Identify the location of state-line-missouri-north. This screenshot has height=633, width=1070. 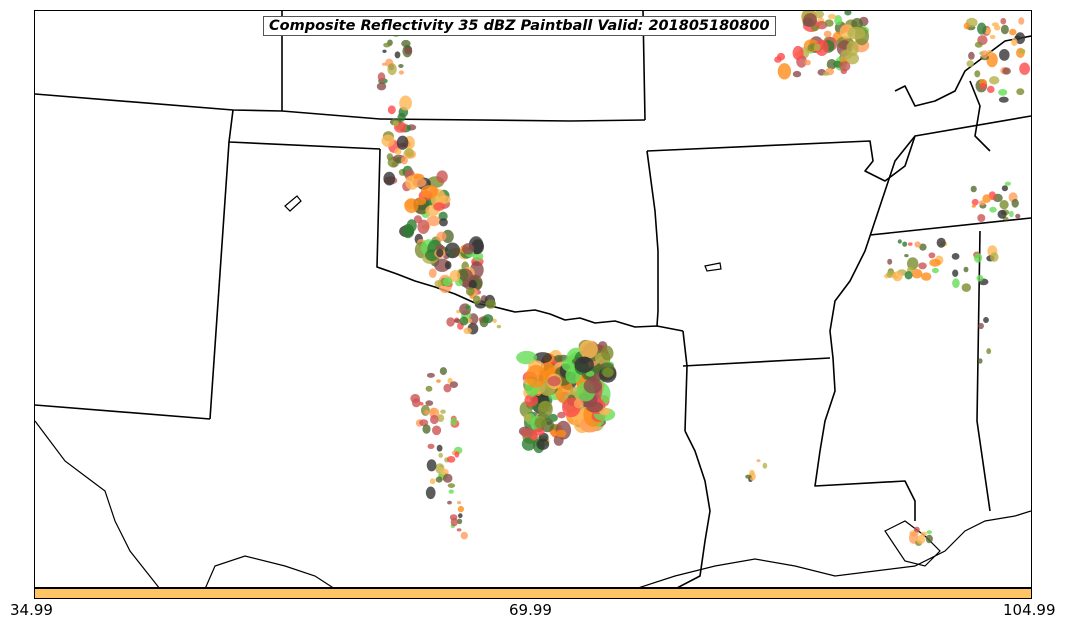
(962, 71).